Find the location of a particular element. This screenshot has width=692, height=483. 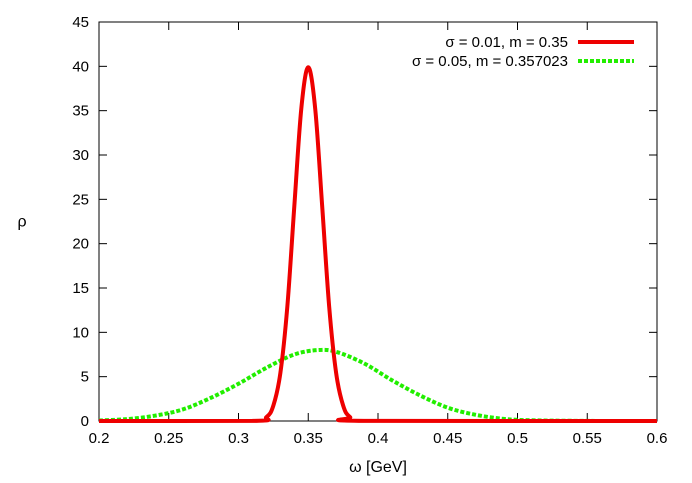

x-tick-label: 0.35 is located at coordinates (308, 438).